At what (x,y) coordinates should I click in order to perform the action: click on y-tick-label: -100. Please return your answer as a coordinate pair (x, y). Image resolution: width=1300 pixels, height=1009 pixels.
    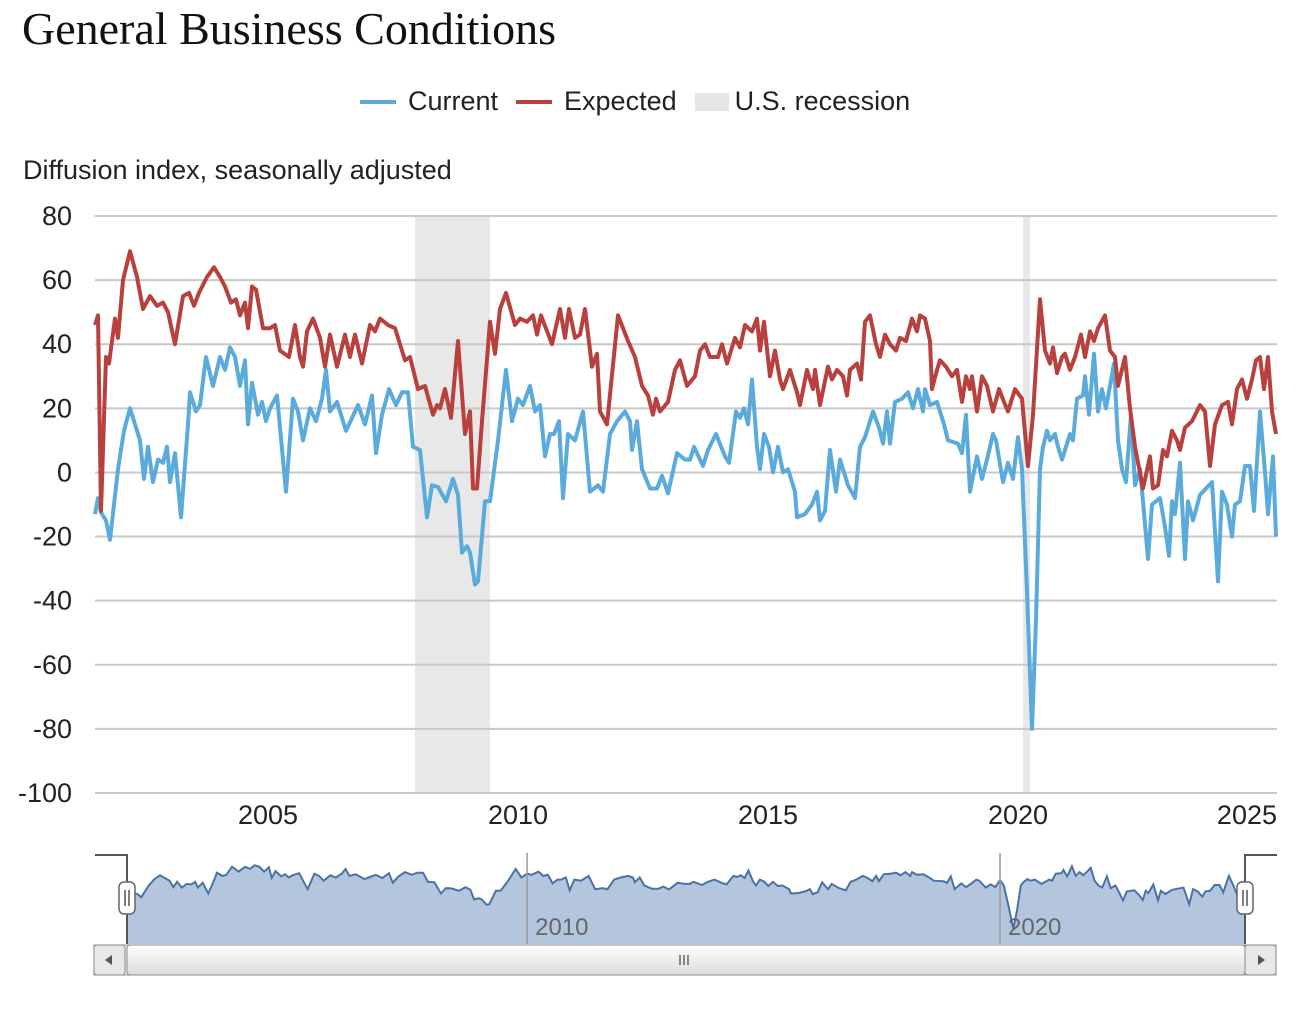
    Looking at the image, I should click on (45, 793).